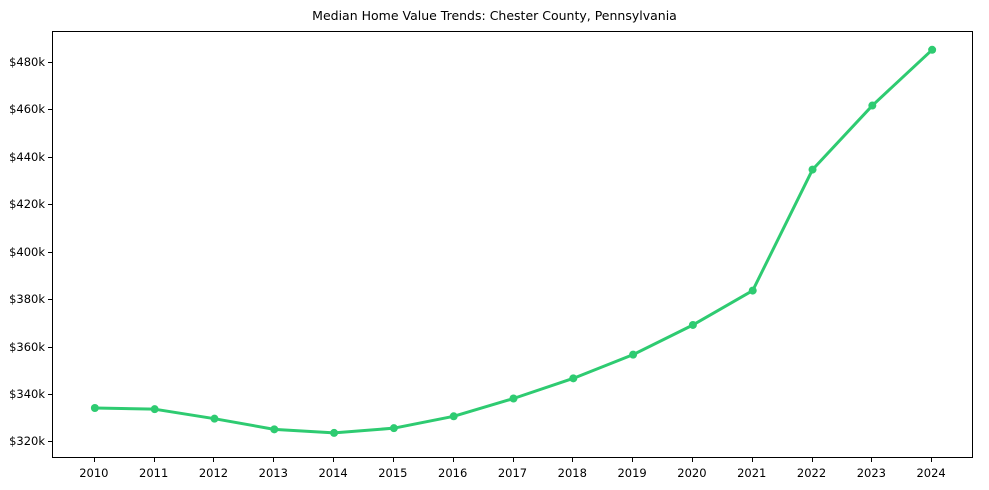 This screenshot has width=989, height=490. Describe the element at coordinates (333, 473) in the screenshot. I see `x-axis-tick-label: 2014` at that location.